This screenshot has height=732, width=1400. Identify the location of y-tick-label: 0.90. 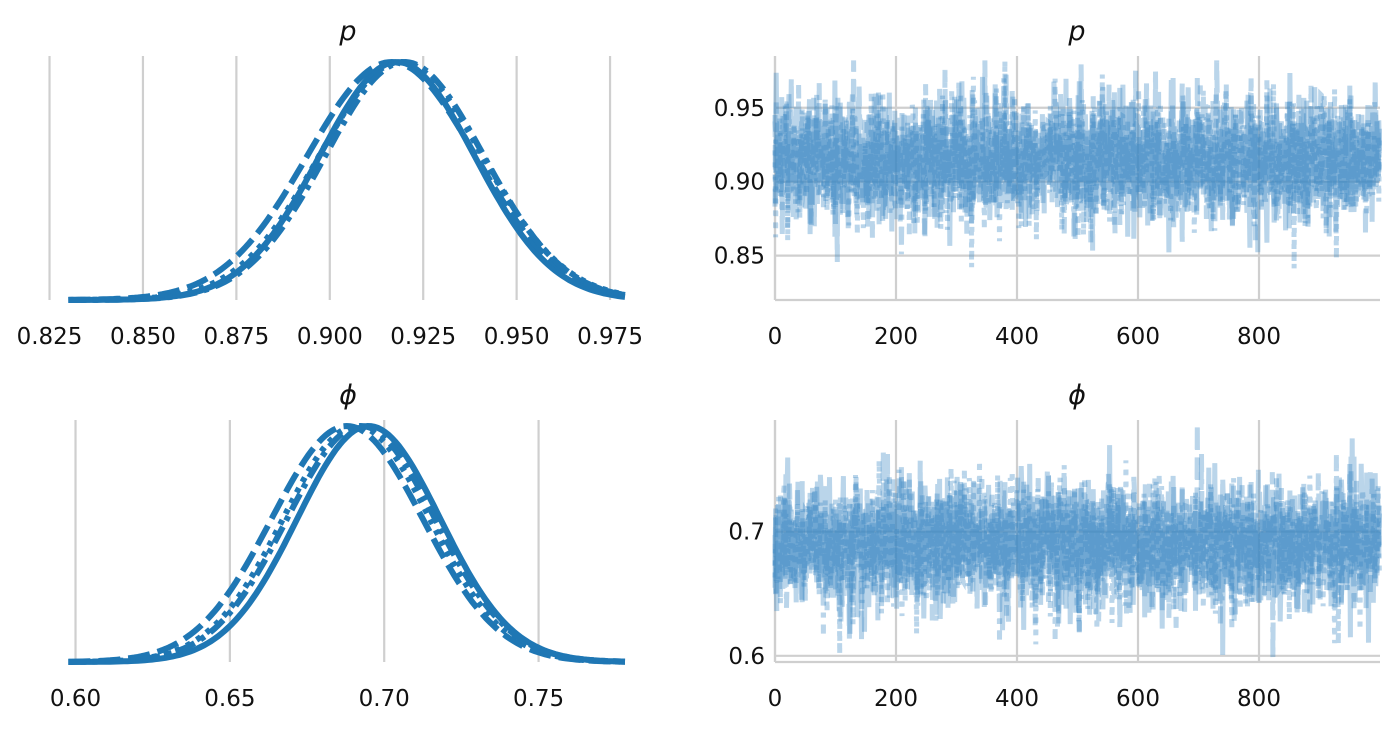
(739, 183).